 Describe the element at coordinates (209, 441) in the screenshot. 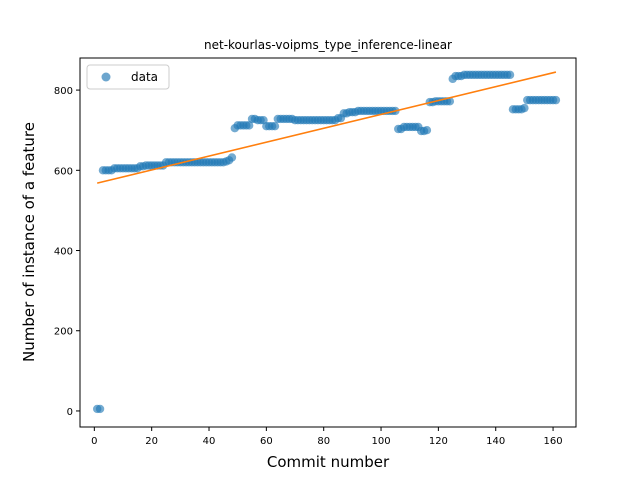

I see `x-tick-label: 40` at that location.